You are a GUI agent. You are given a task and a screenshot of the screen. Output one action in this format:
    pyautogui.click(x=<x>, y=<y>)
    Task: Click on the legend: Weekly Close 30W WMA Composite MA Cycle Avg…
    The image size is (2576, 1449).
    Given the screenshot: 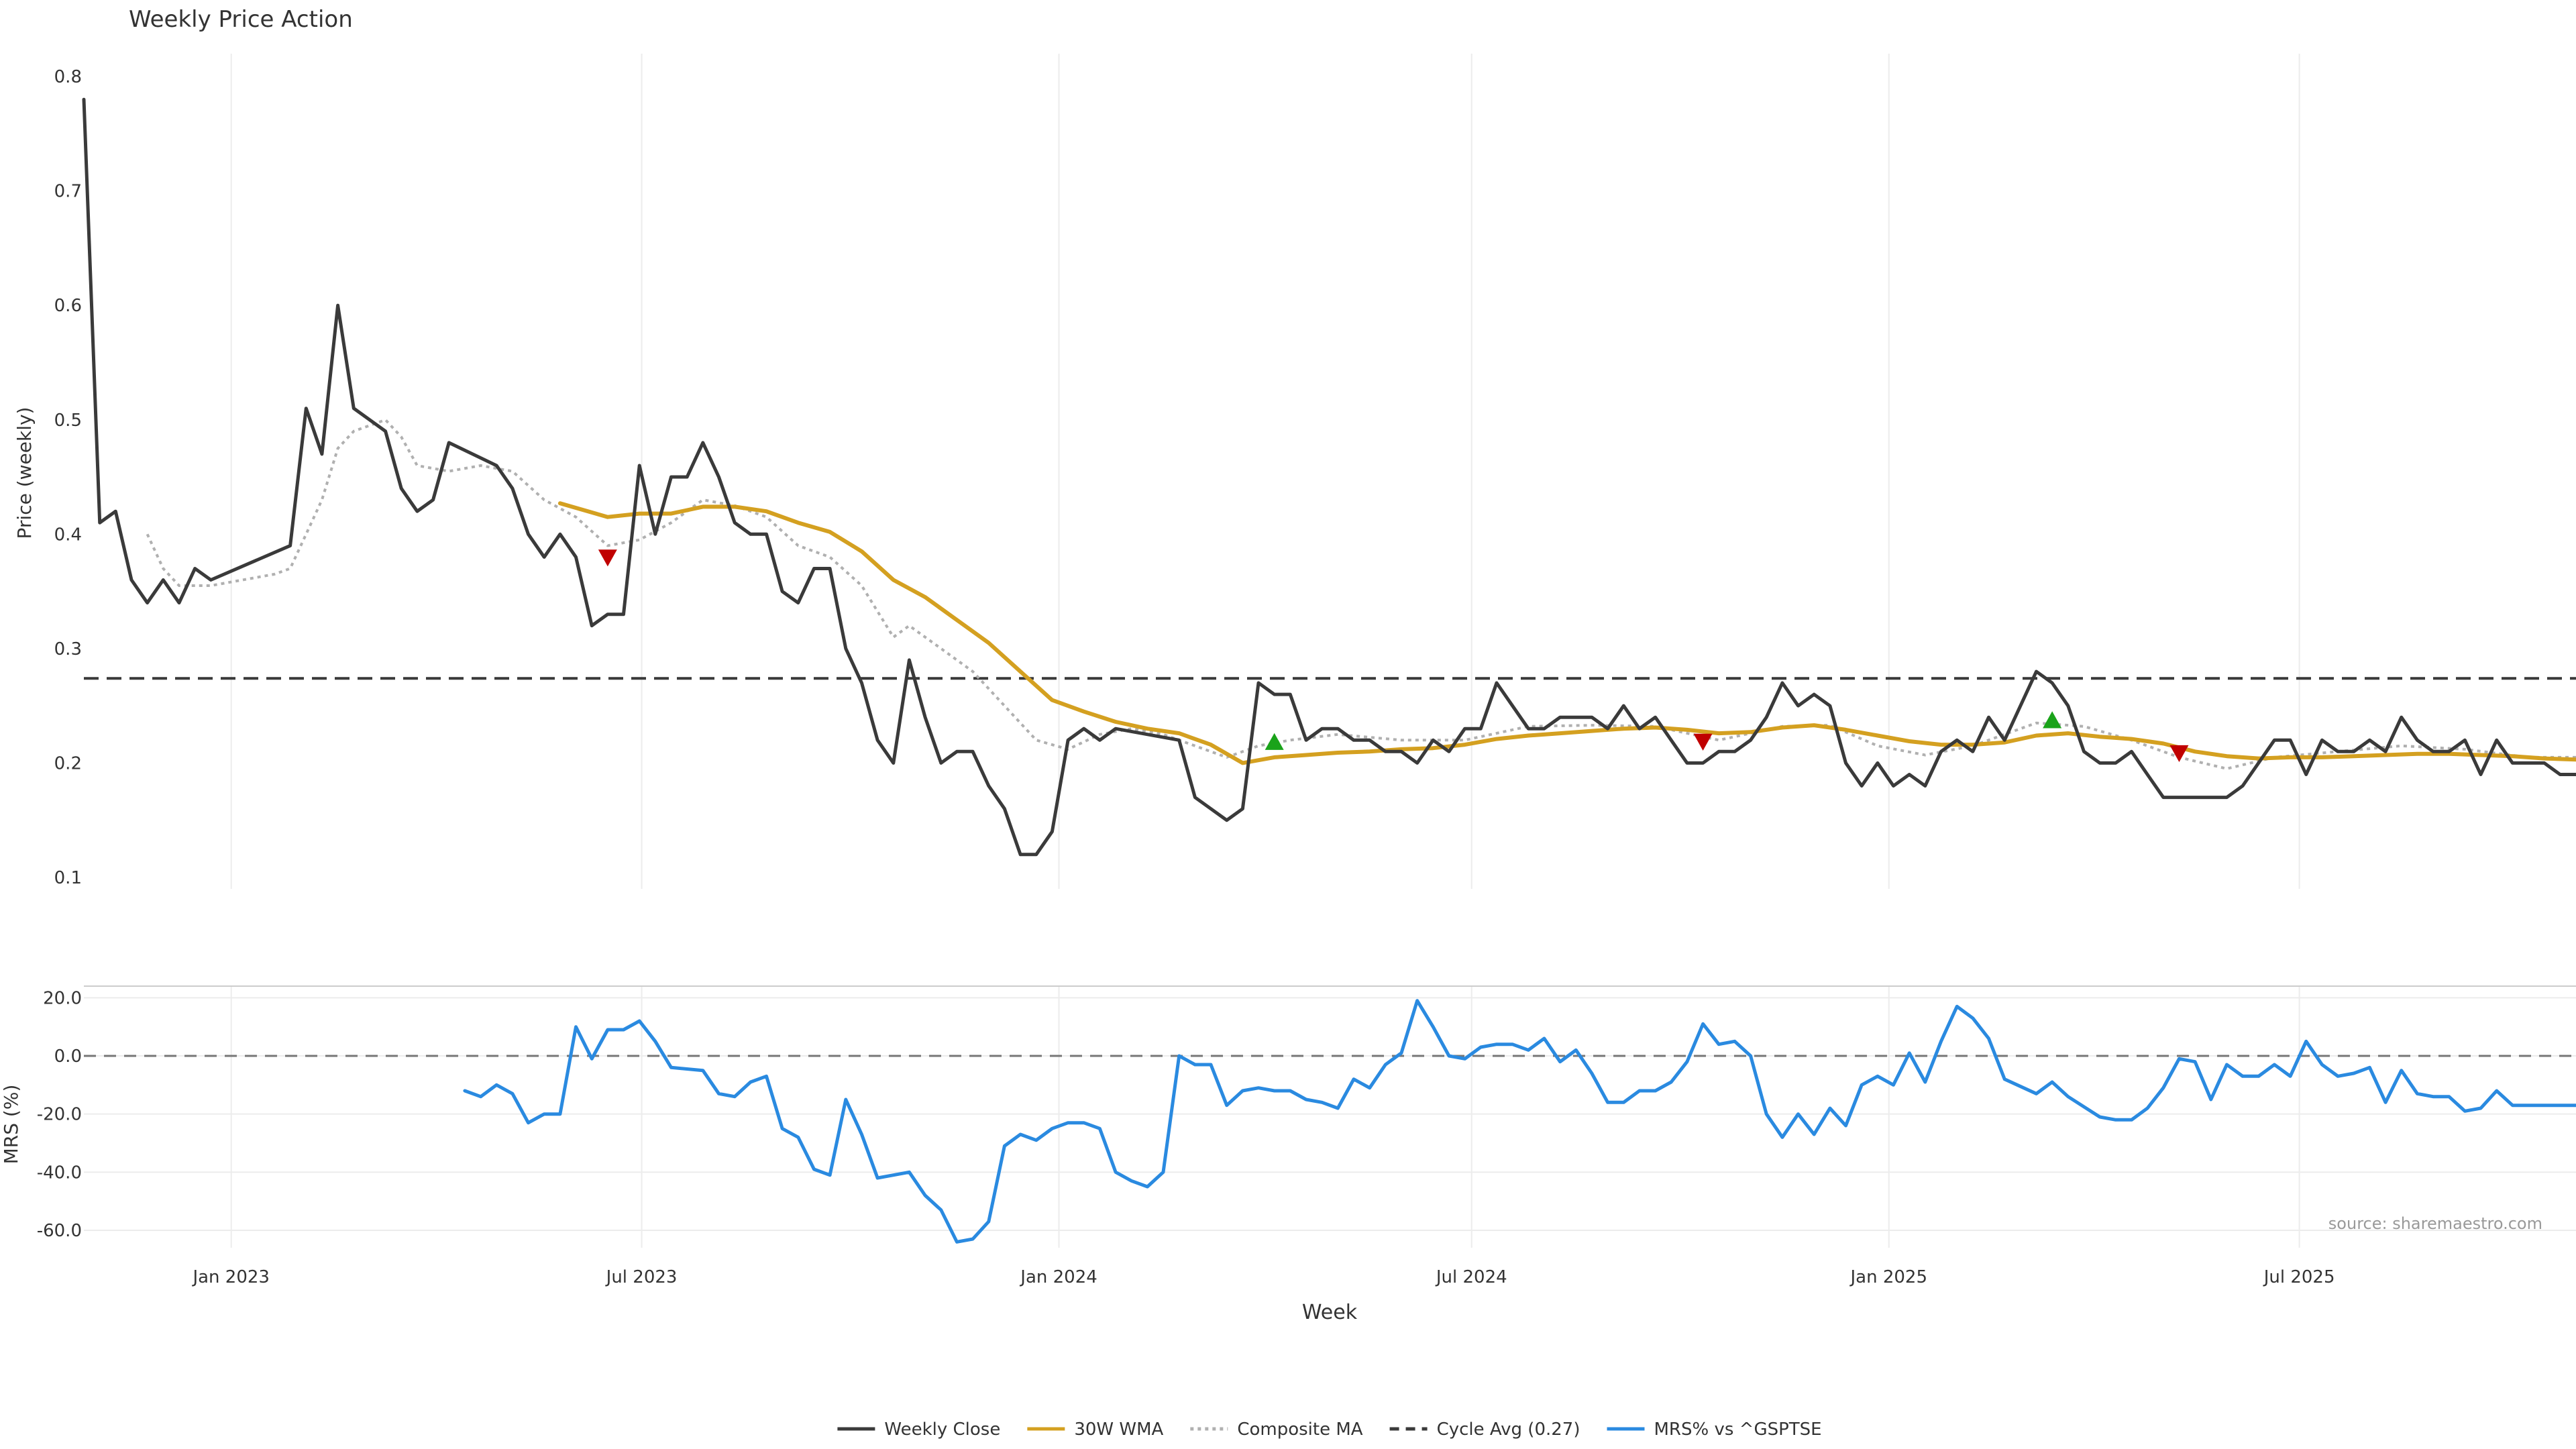 What is the action you would take?
    pyautogui.click(x=1329, y=1429)
    